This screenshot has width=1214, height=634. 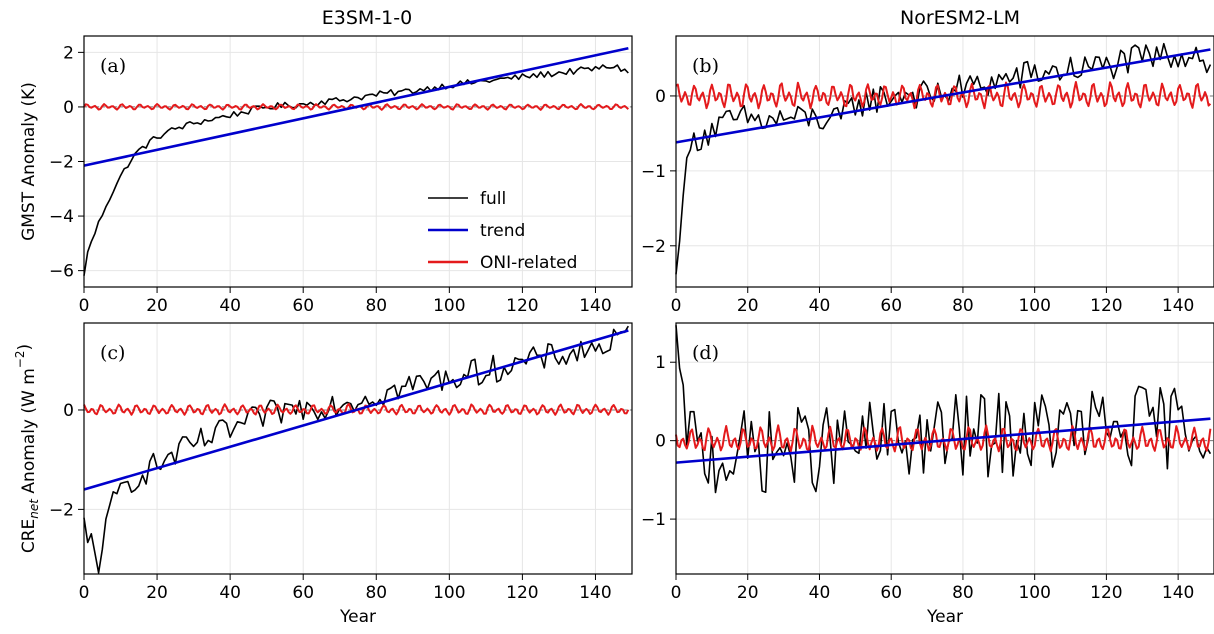 What do you see at coordinates (493, 199) in the screenshot?
I see `legend-label-full: full` at bounding box center [493, 199].